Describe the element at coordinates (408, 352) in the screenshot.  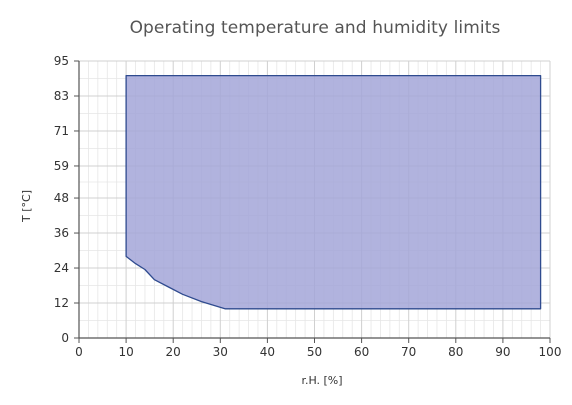
I see `x-tick-label: 70` at that location.